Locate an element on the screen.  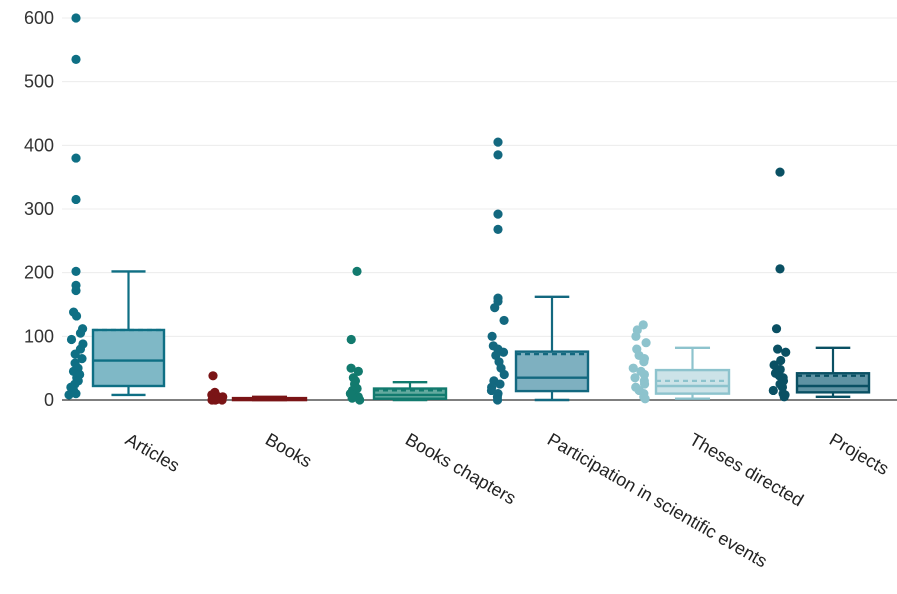
x-tick-label-articles: Articles is located at coordinates (152, 452).